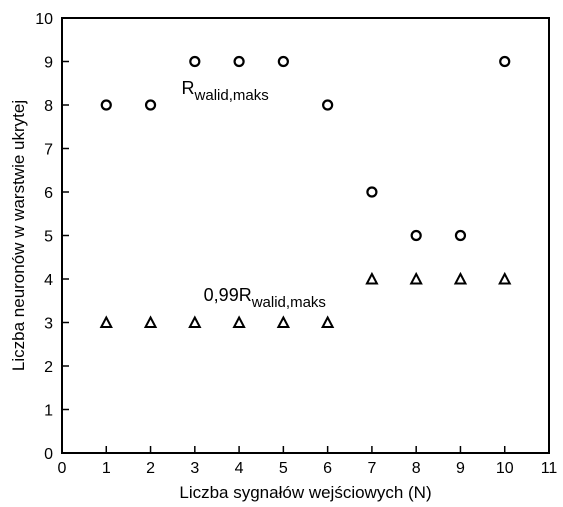 The image size is (563, 507). I want to click on x-tick-label: 9, so click(460, 468).